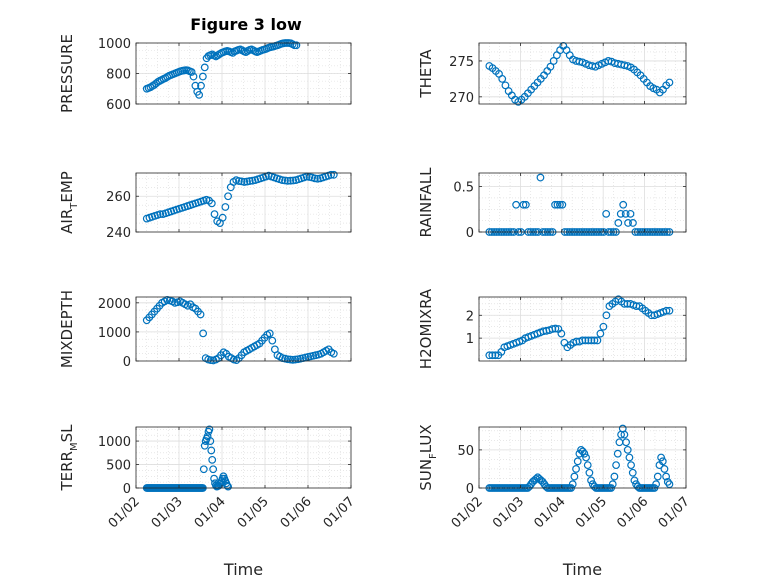  What do you see at coordinates (243, 569) in the screenshot?
I see `x-axis-label: Time` at bounding box center [243, 569].